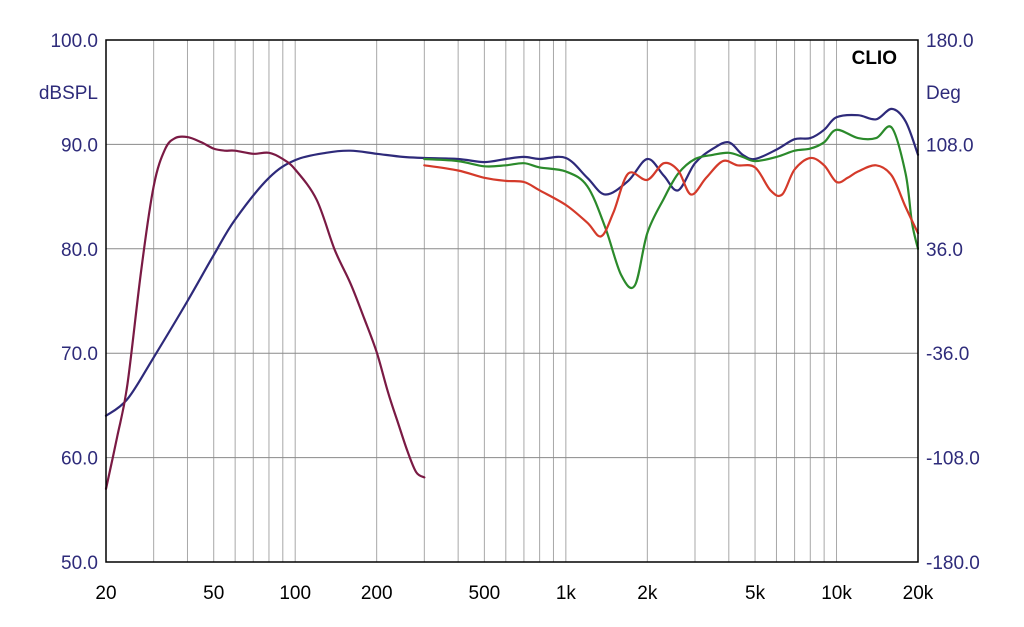 The height and width of the screenshot is (627, 1024). Describe the element at coordinates (68, 93) in the screenshot. I see `left-axis-unit-label: dBSPL` at that location.